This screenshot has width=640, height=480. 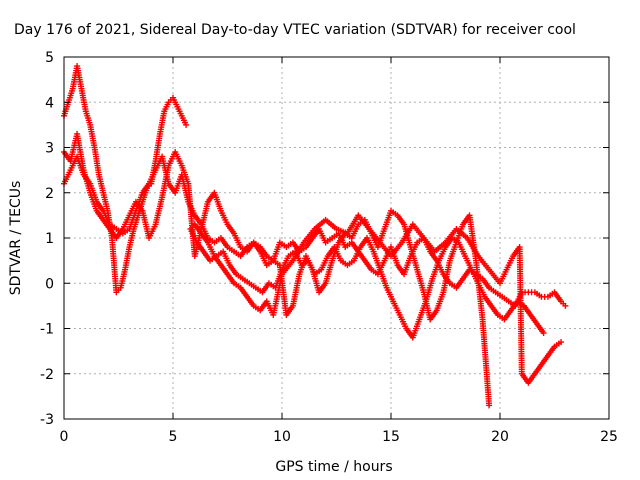 What do you see at coordinates (49, 284) in the screenshot?
I see `y-tick-label: 0` at bounding box center [49, 284].